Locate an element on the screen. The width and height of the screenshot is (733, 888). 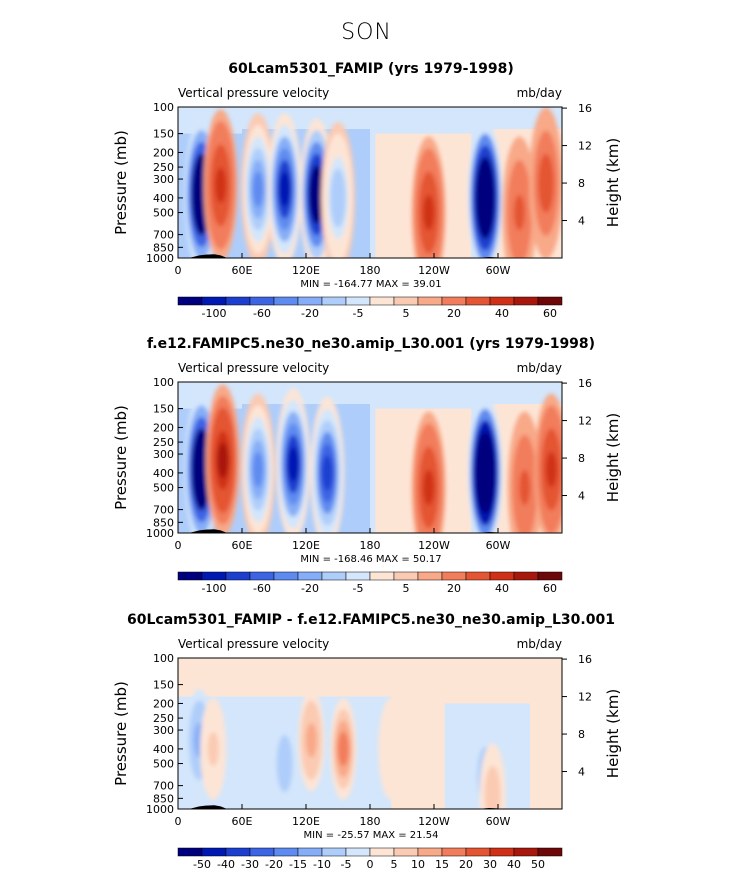
min-max-label: MIN = -25.57 MAX = 21.54 is located at coordinates (371, 835).